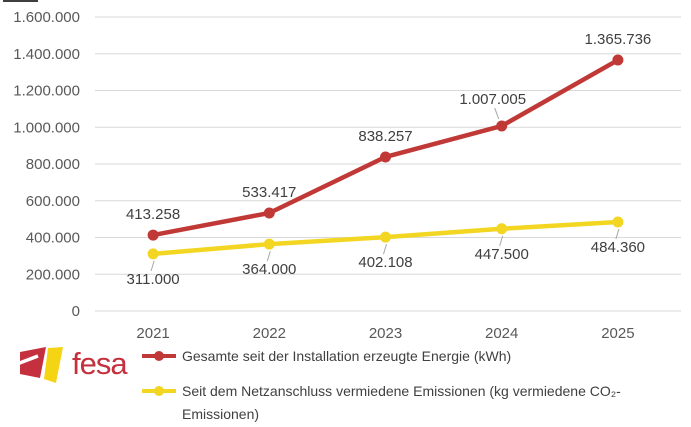 The height and width of the screenshot is (427, 691). I want to click on series-emissions: 311.000 364.000 402.108 447.500 484.360, so click(386, 252).